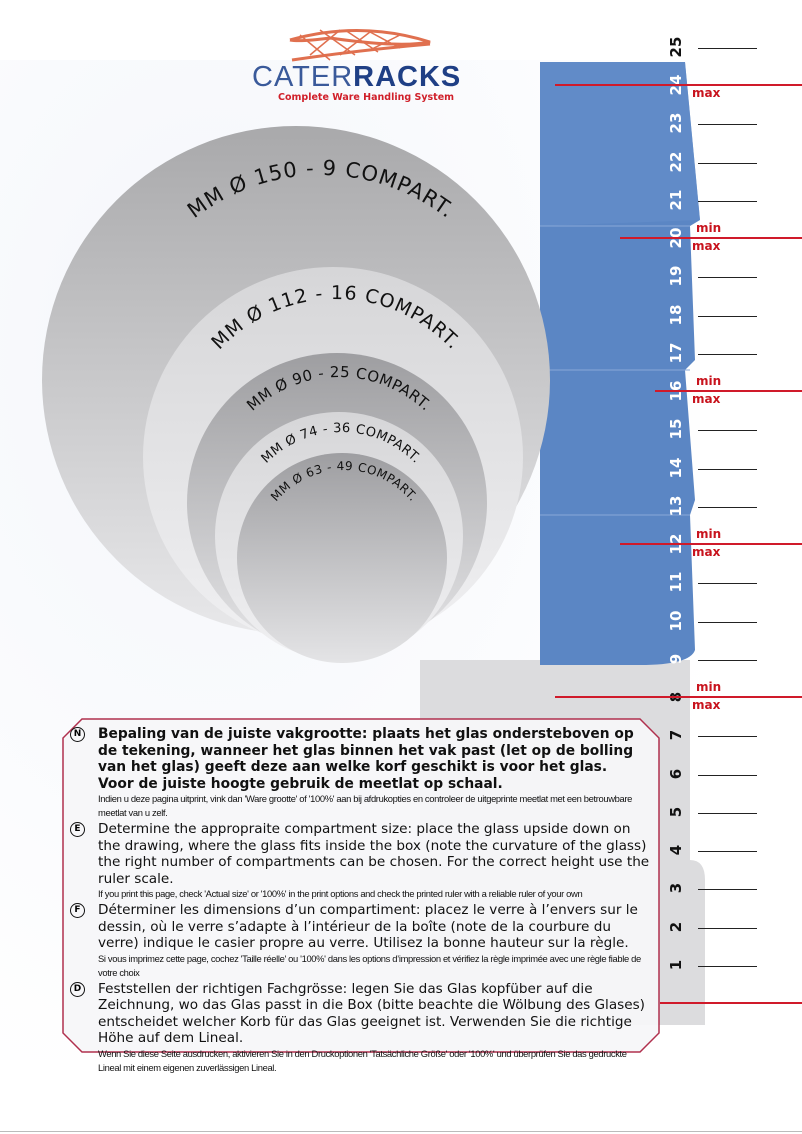 This screenshot has height=1134, width=802. I want to click on logo-tagline: Complete Ware Handling System, so click(366, 97).